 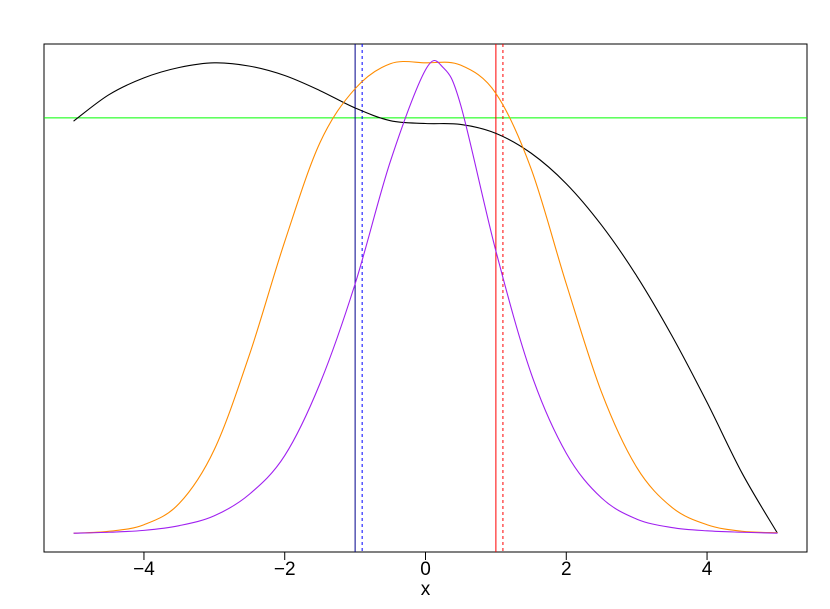 What do you see at coordinates (425, 569) in the screenshot?
I see `x-tick-label: 0` at bounding box center [425, 569].